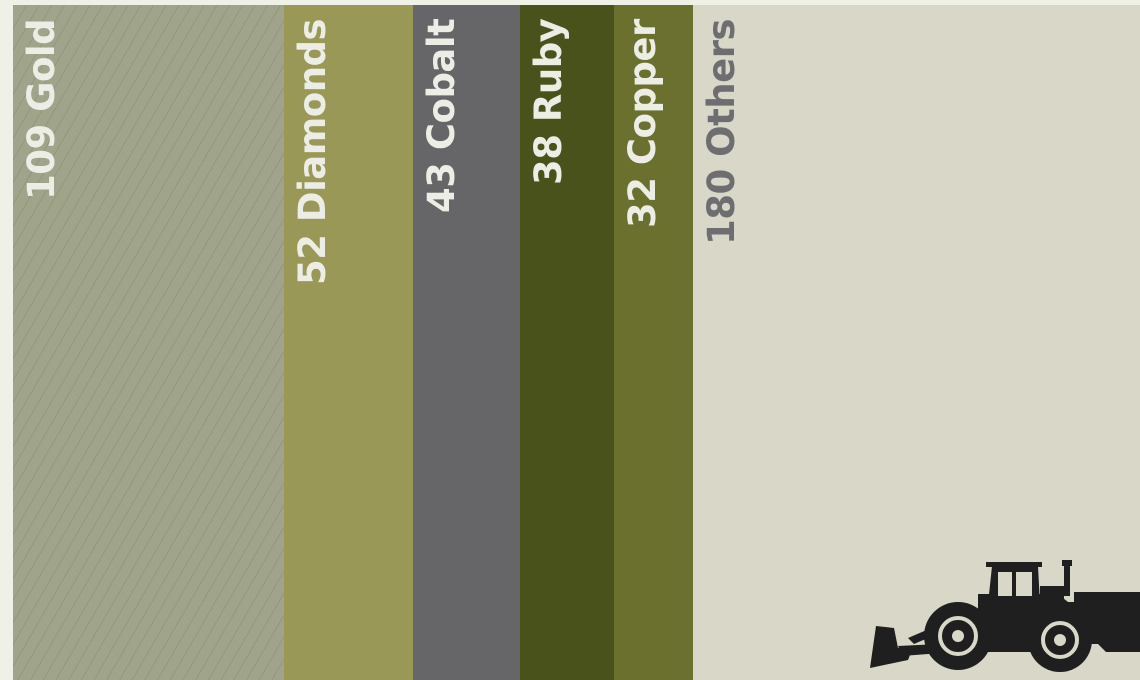  What do you see at coordinates (721, 132) in the screenshot?
I see `bar-label-others: 180 Others` at bounding box center [721, 132].